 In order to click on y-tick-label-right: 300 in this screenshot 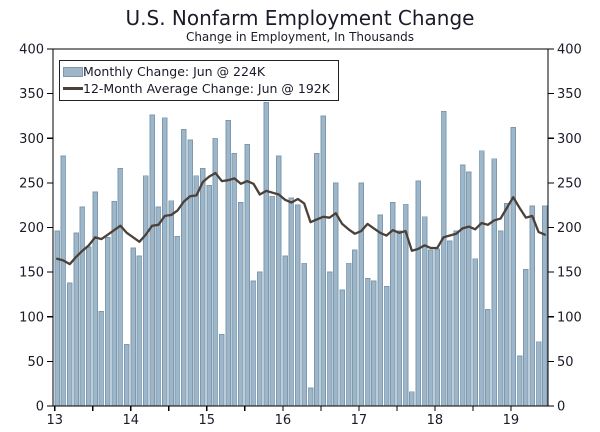, I will do `click(569, 139)`.